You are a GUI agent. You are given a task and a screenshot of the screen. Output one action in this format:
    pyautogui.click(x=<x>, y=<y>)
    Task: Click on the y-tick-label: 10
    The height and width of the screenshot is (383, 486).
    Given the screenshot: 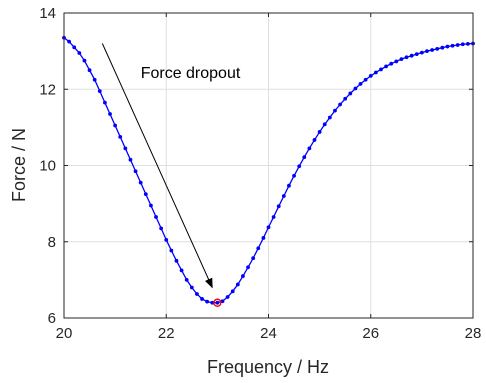 What is the action you would take?
    pyautogui.click(x=47, y=166)
    